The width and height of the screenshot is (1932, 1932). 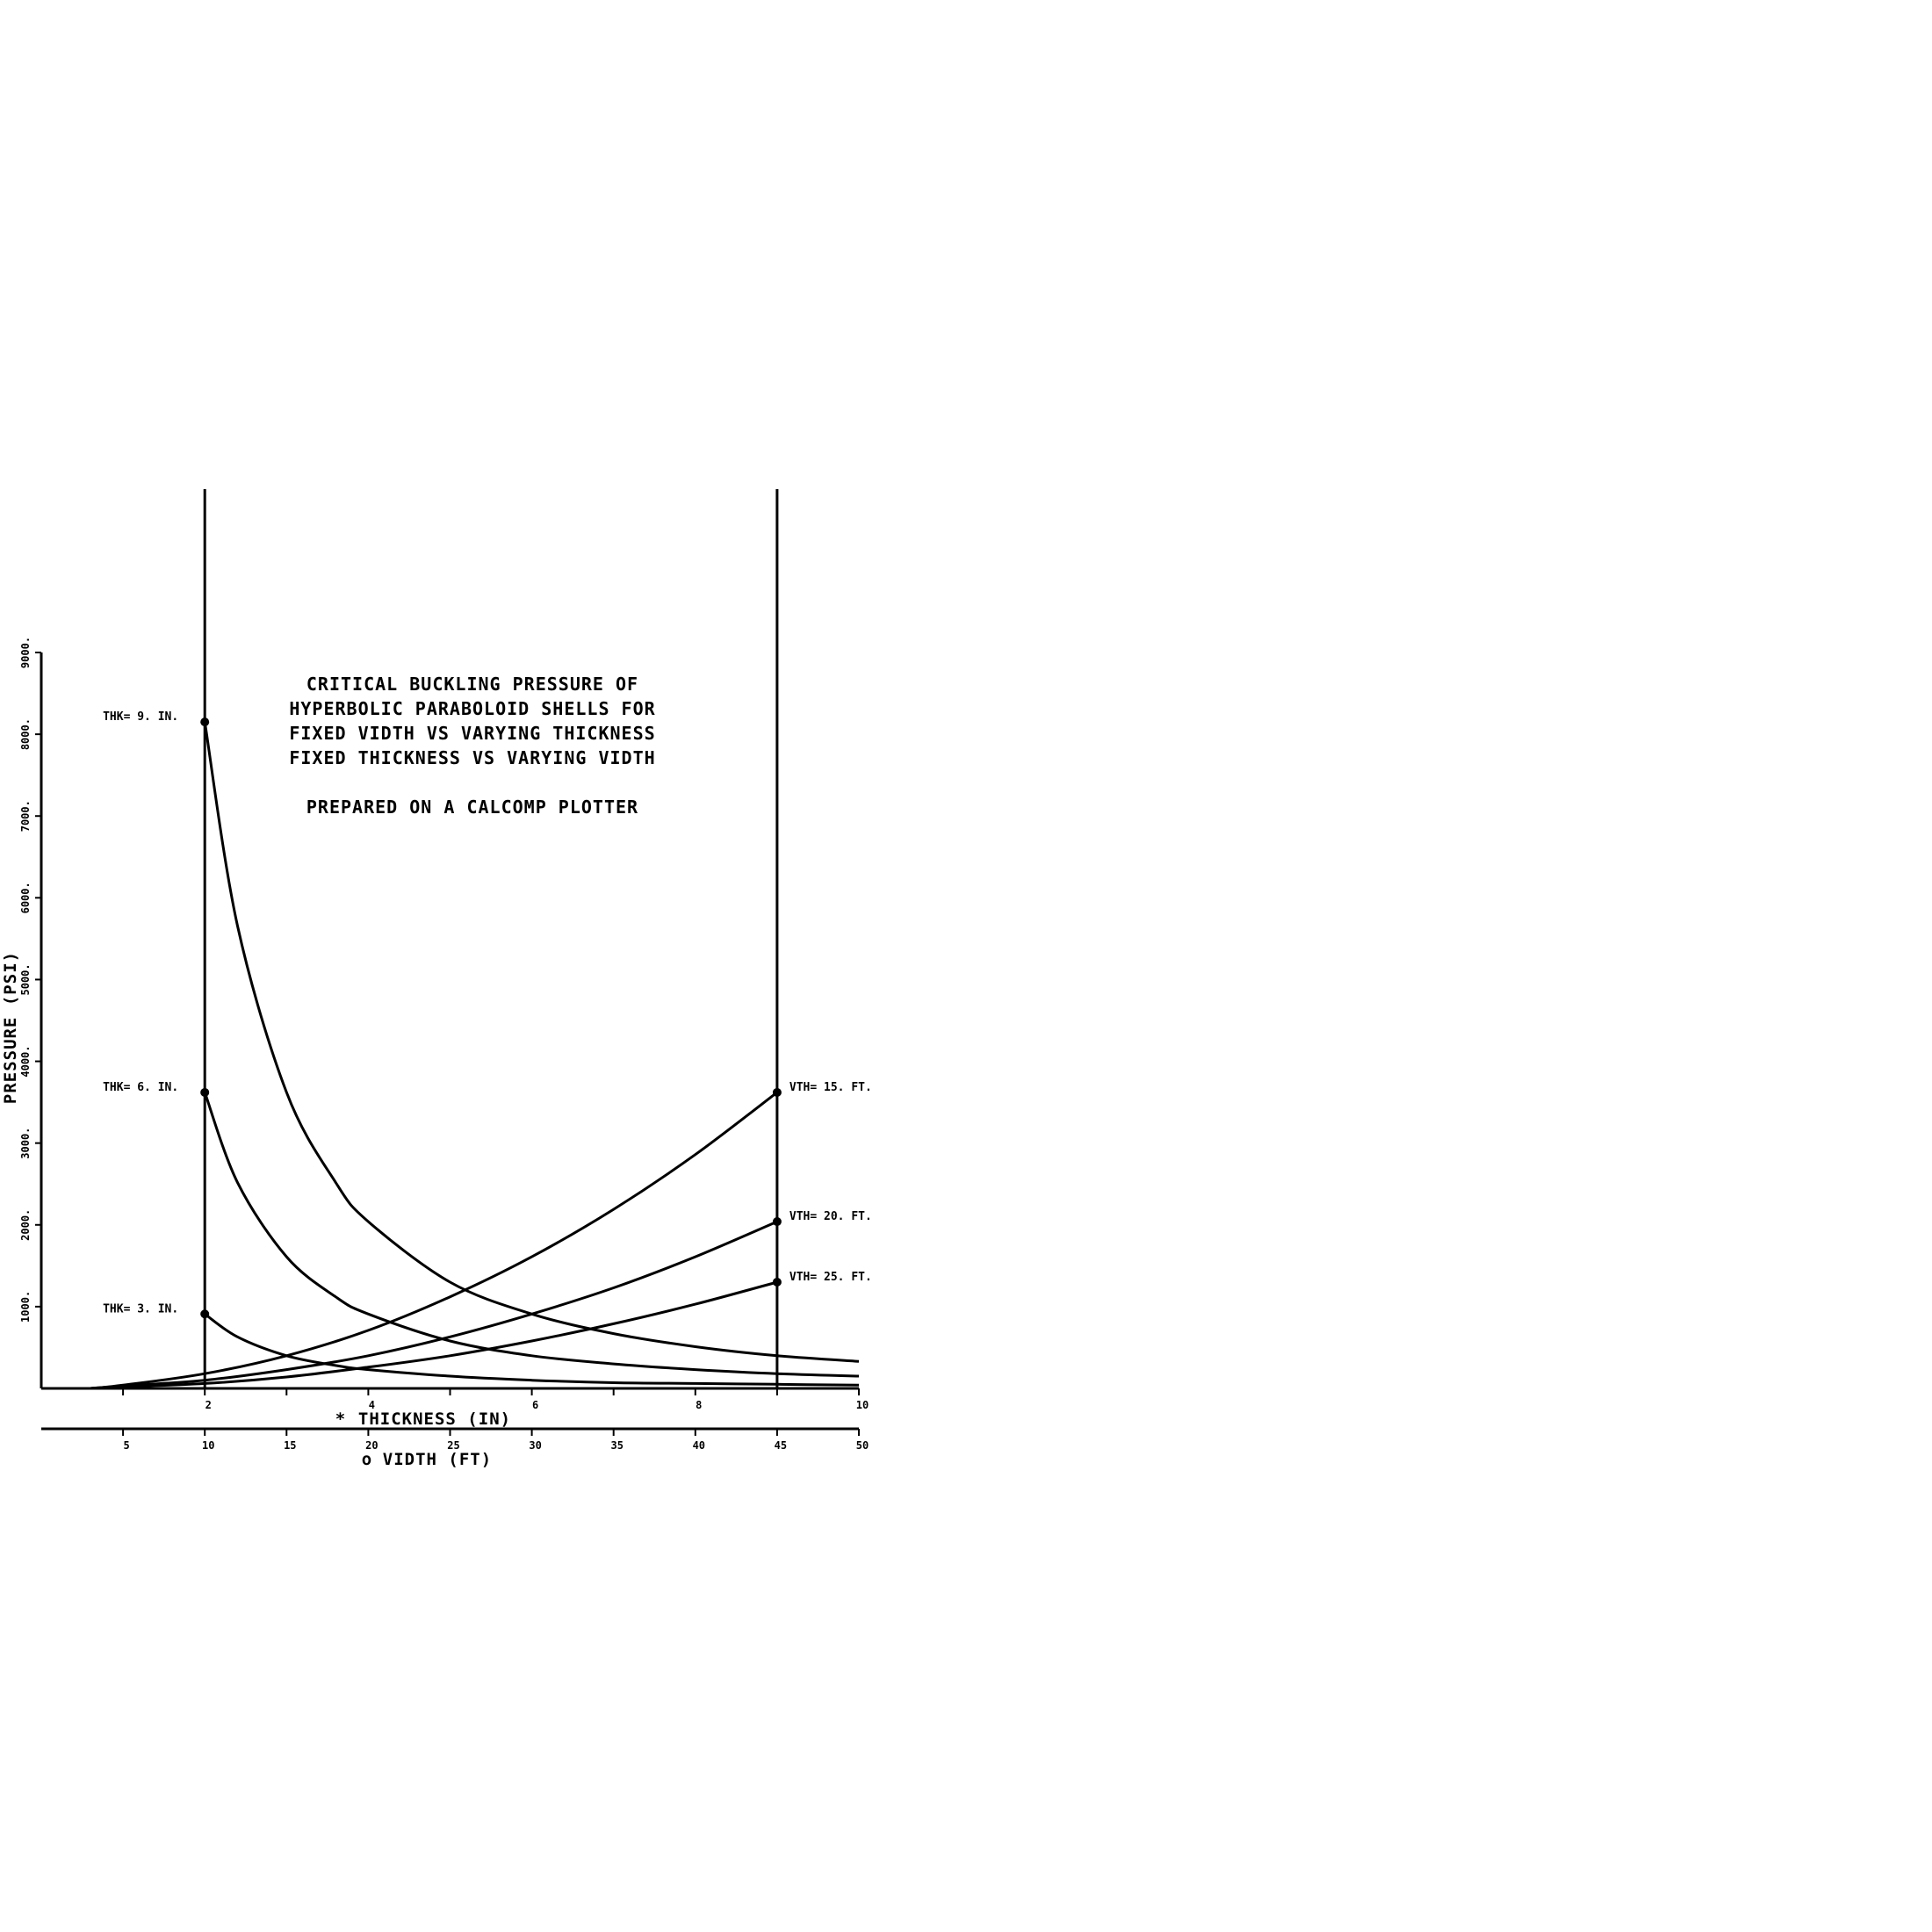 What do you see at coordinates (126, 1445) in the screenshot?
I see `width-tick-label: 5` at bounding box center [126, 1445].